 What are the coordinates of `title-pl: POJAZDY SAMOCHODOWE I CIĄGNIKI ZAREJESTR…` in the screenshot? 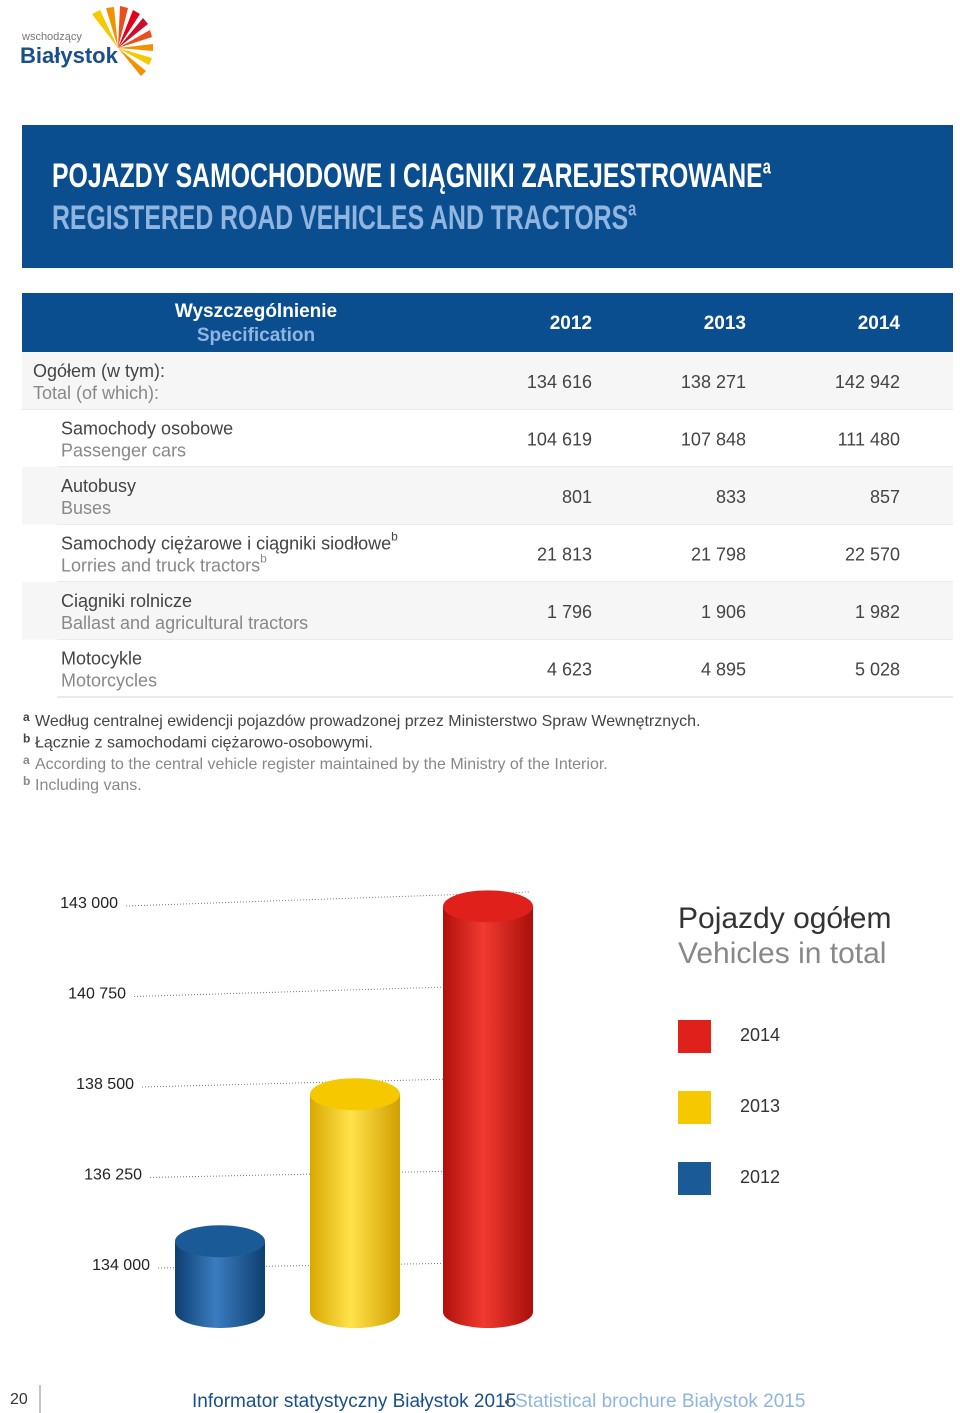 It's located at (411, 175).